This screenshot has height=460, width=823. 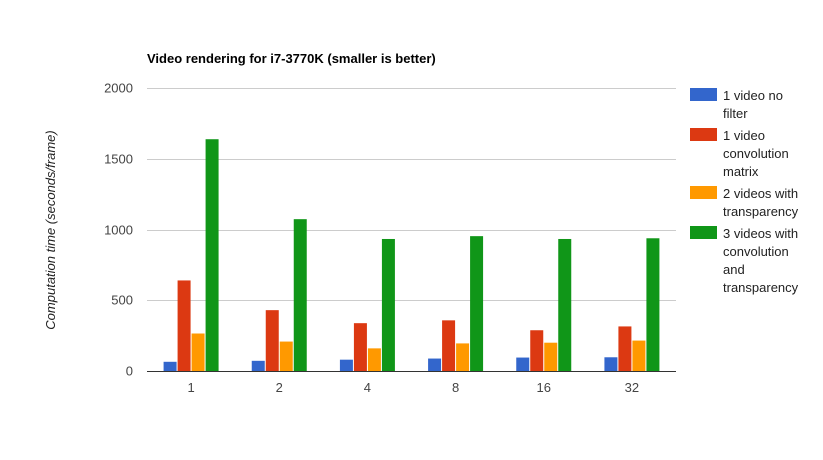 What do you see at coordinates (129, 371) in the screenshot?
I see `y-tick-label: 0` at bounding box center [129, 371].